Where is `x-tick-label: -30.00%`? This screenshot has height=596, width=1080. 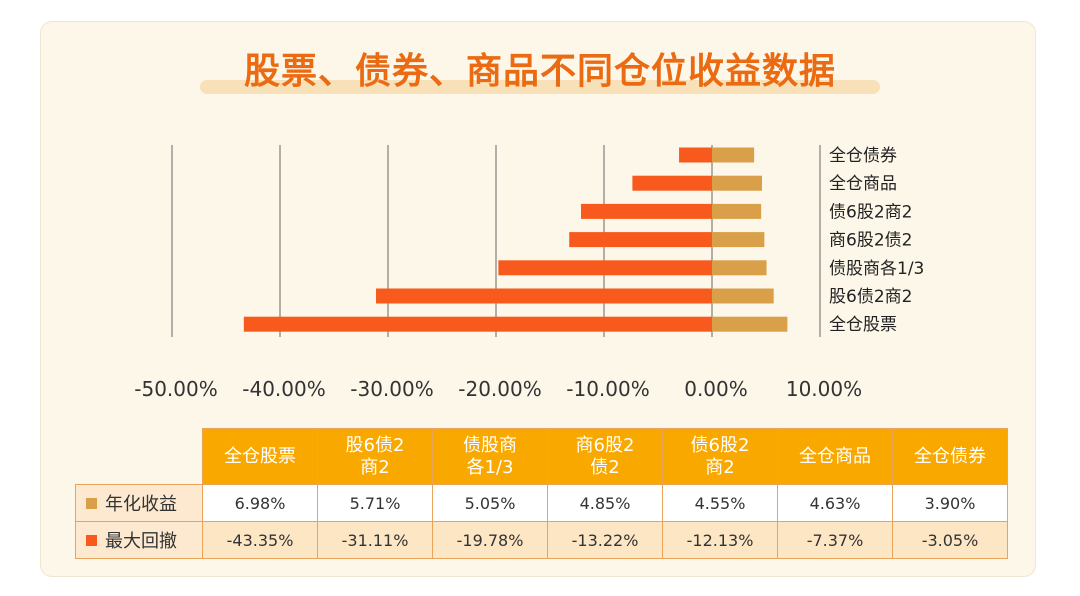
x-tick-label: -30.00% is located at coordinates (391, 389).